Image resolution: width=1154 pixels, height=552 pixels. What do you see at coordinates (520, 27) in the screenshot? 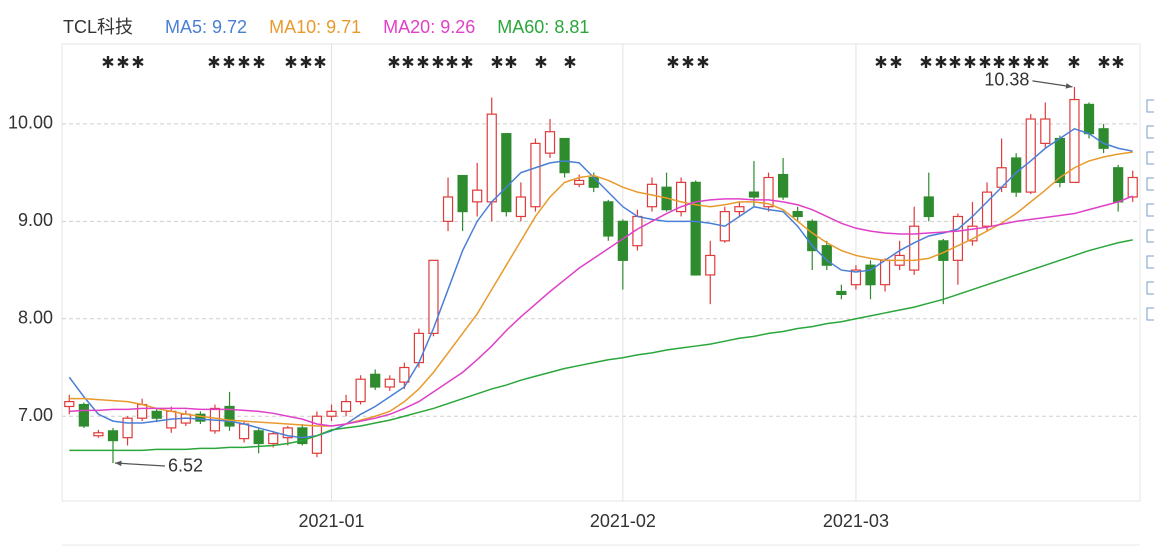
I see `legend-label: MA60` at bounding box center [520, 27].